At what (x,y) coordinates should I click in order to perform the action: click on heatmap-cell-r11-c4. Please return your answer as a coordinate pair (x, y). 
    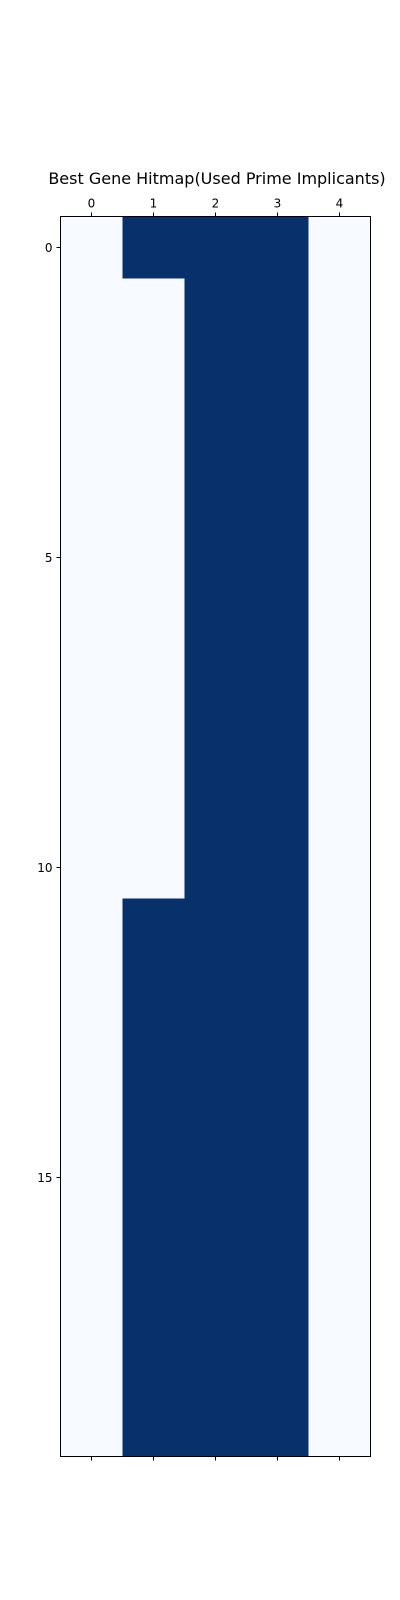
    Looking at the image, I should click on (339, 929).